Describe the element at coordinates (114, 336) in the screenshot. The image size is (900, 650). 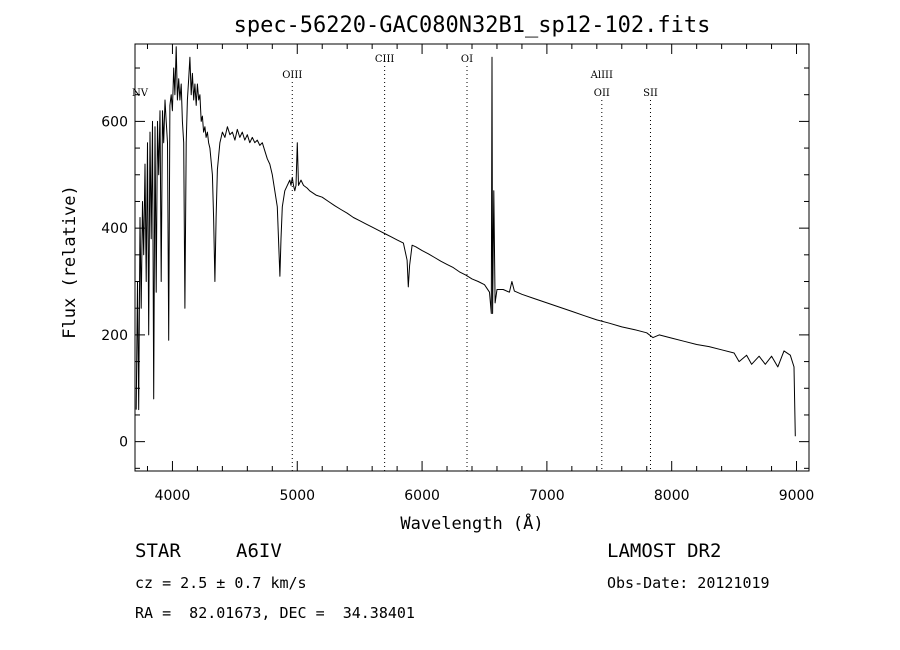
I see `y-tick-label: 200` at that location.